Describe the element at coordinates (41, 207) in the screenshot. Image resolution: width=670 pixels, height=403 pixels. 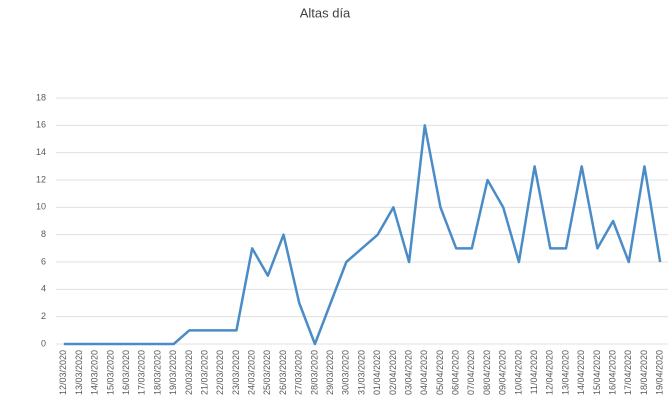
I see `y-tick-label: 10` at that location.